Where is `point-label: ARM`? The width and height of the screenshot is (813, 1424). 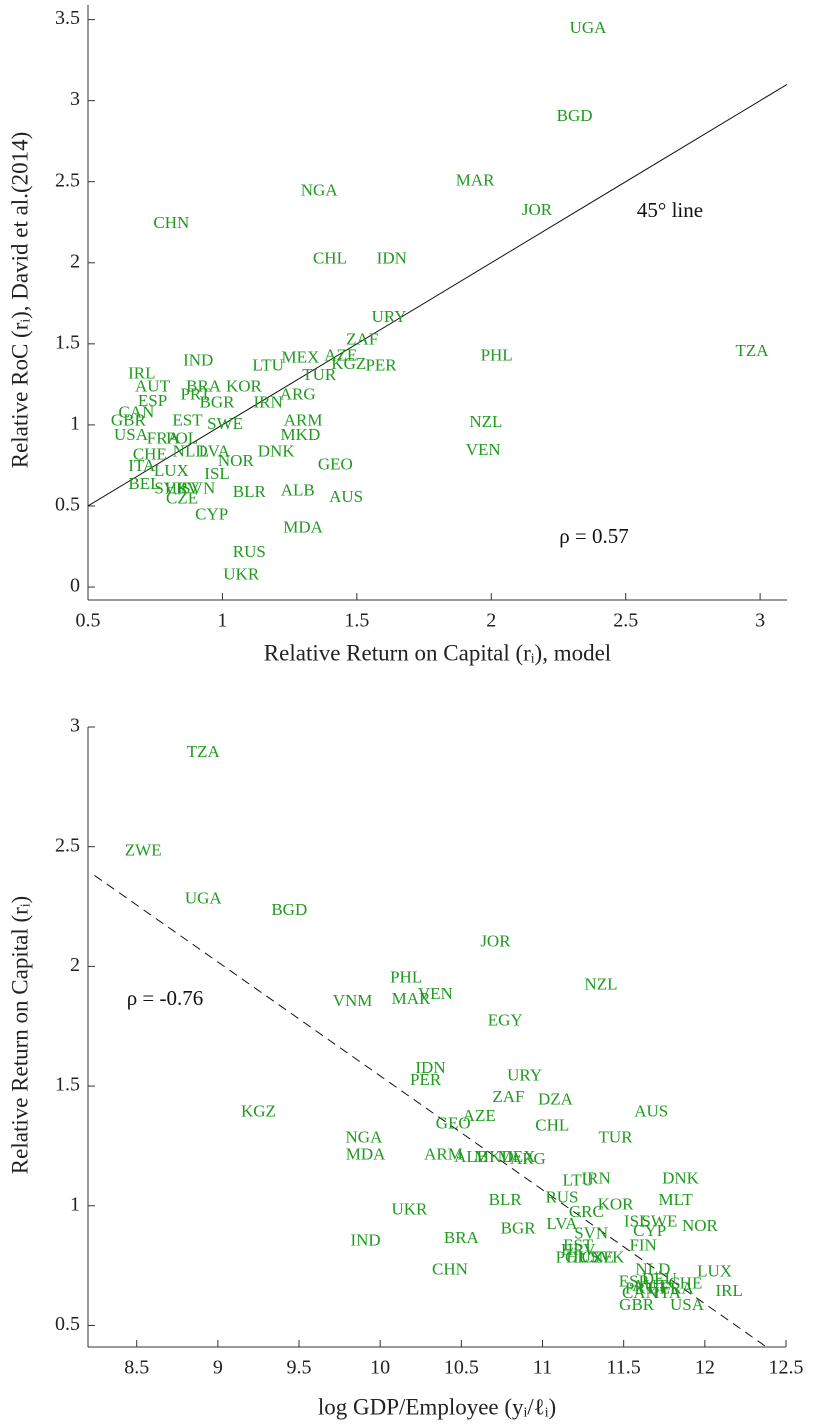
point-label: ARM is located at coordinates (443, 1153).